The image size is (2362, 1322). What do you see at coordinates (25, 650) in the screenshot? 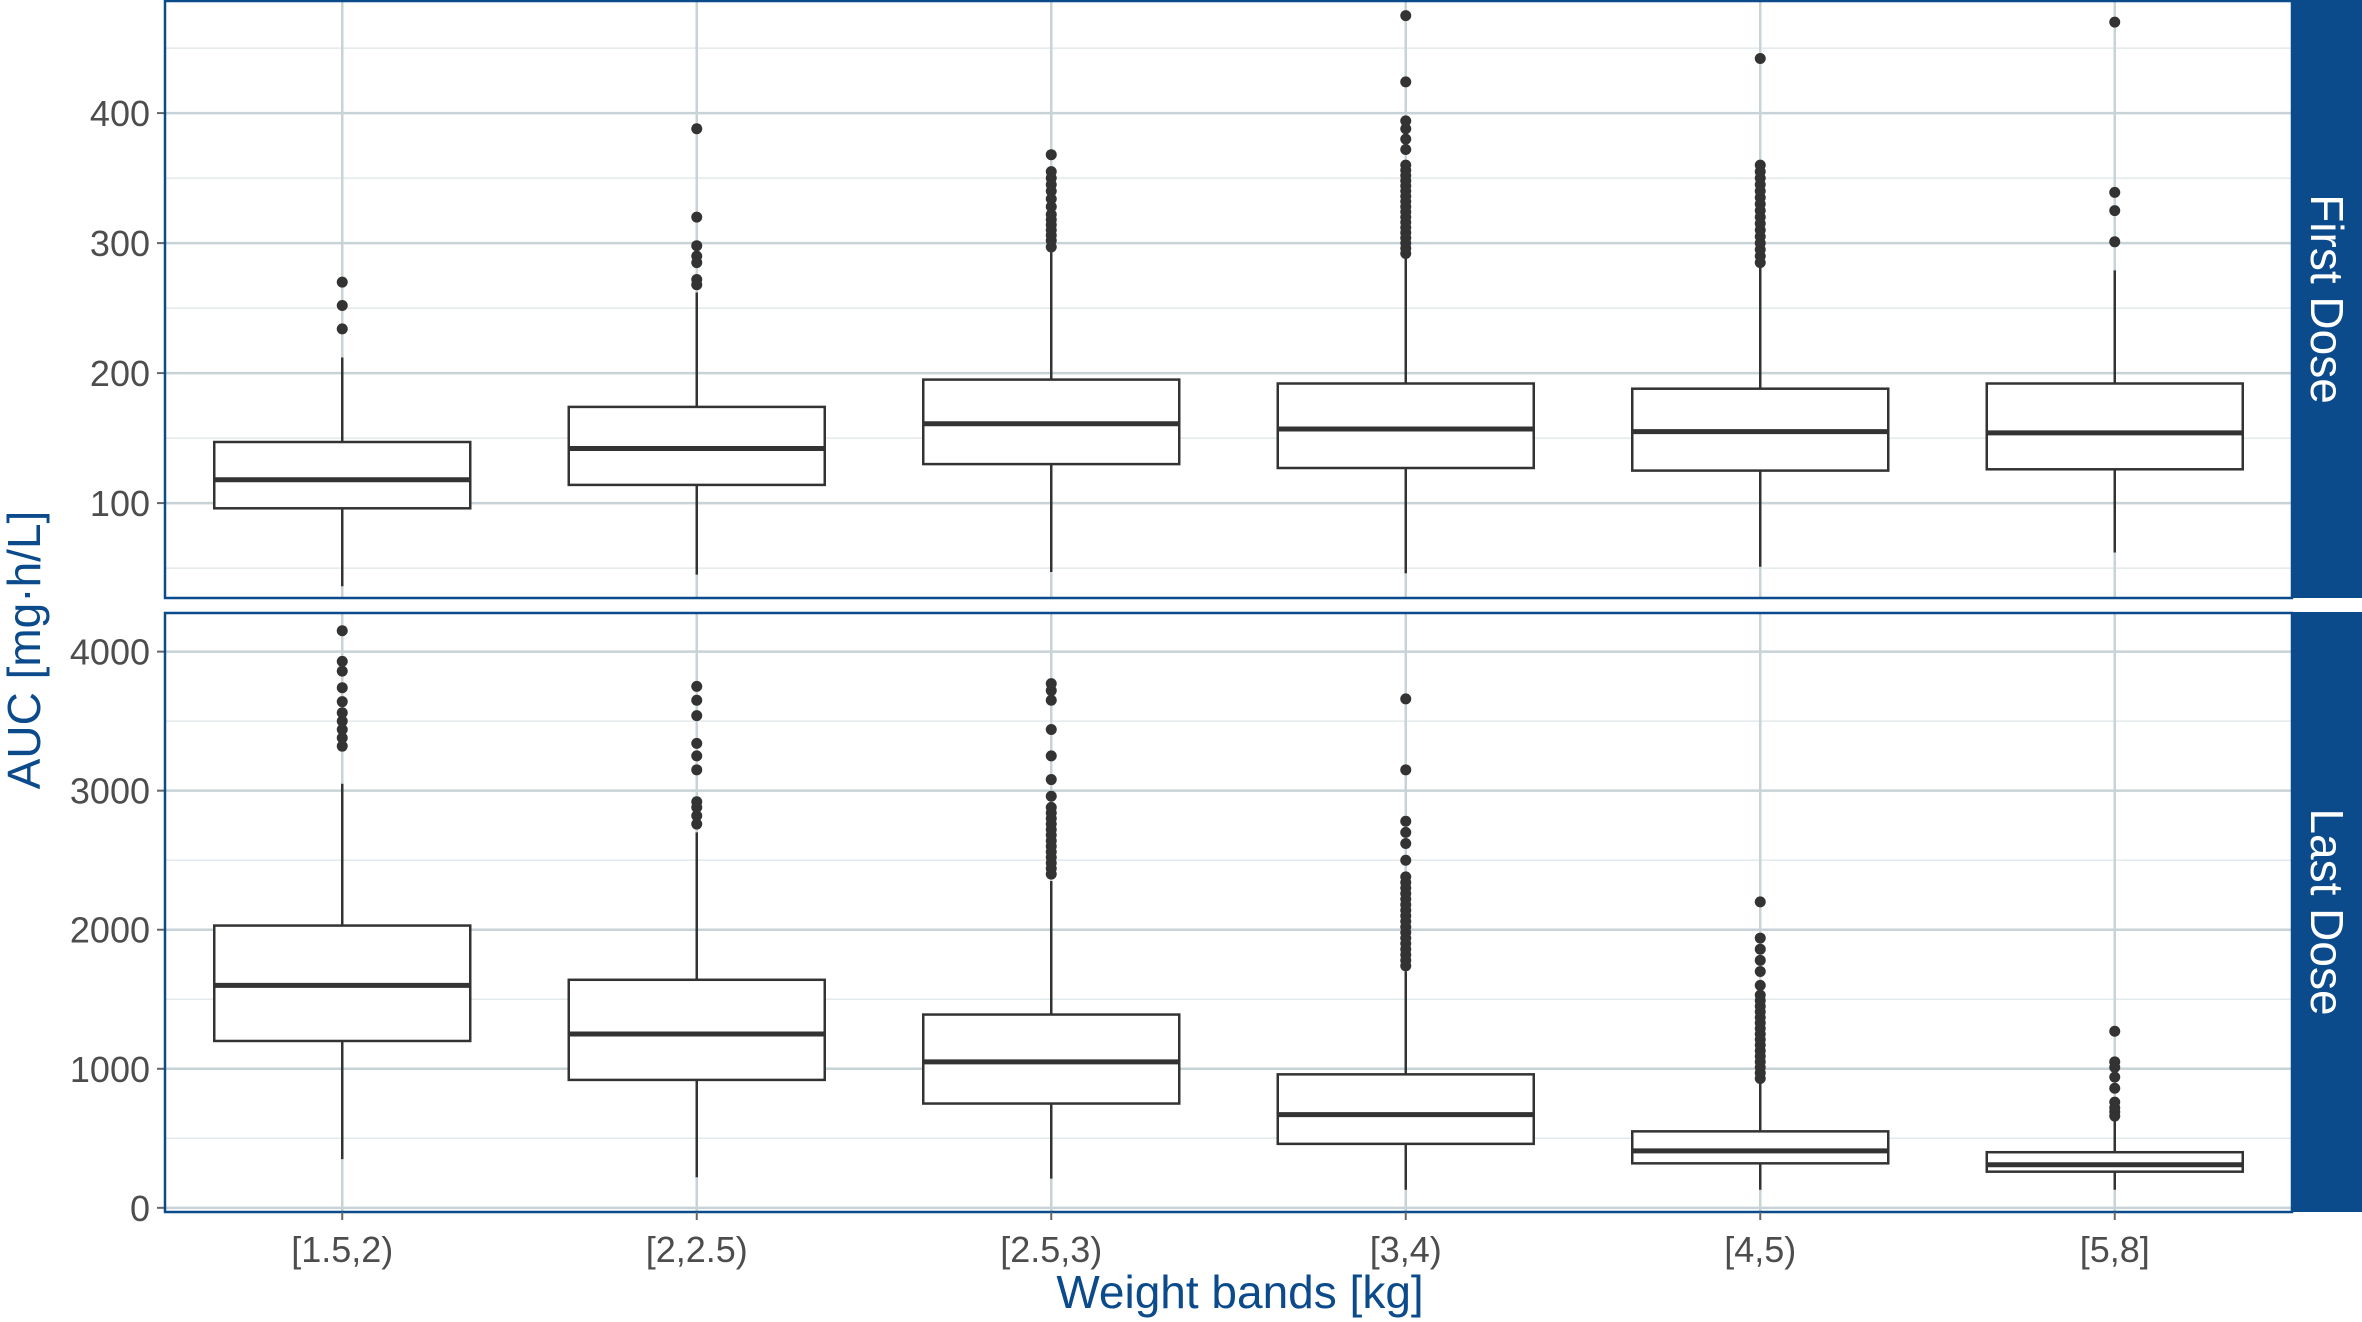
I see `y-axis-title: AUC [mg·h/L]` at bounding box center [25, 650].